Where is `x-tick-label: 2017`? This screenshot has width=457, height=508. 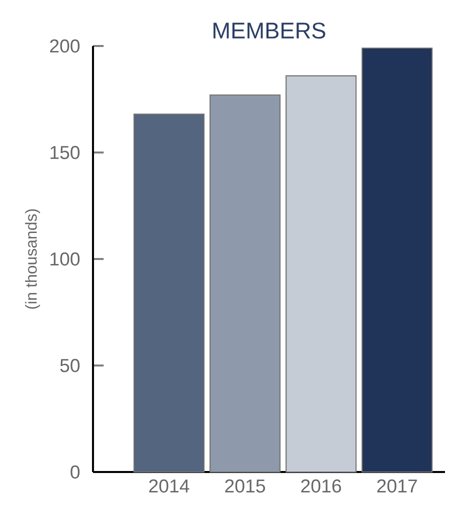 x-tick-label: 2017 is located at coordinates (397, 486).